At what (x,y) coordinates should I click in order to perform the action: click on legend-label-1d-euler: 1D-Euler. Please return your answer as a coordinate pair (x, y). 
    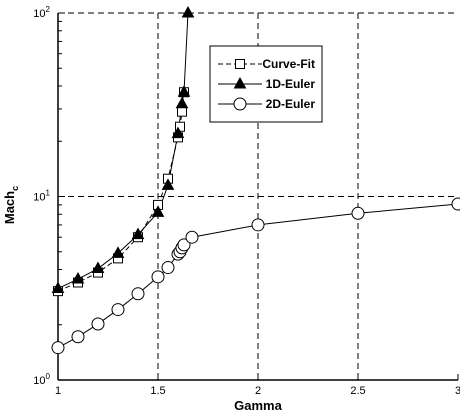
    Looking at the image, I should click on (291, 84).